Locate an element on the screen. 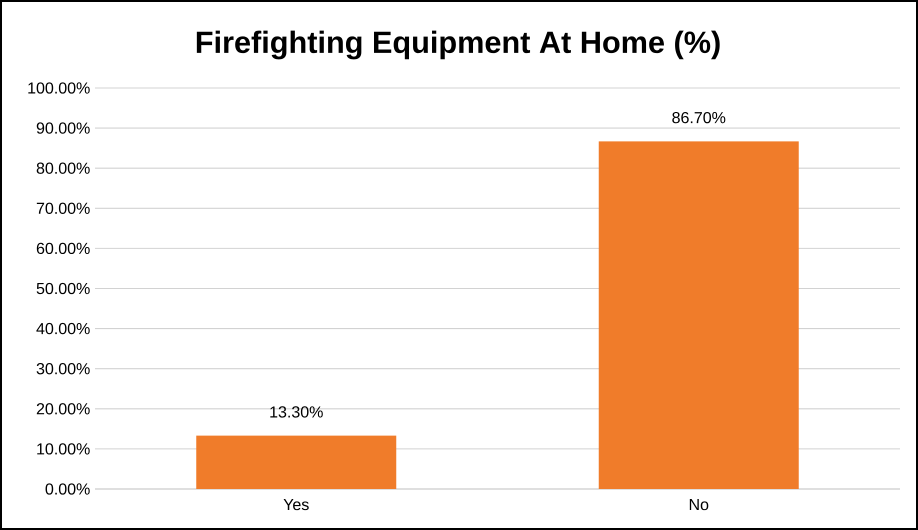 The width and height of the screenshot is (918, 530). data-label: 86.70% is located at coordinates (699, 118).